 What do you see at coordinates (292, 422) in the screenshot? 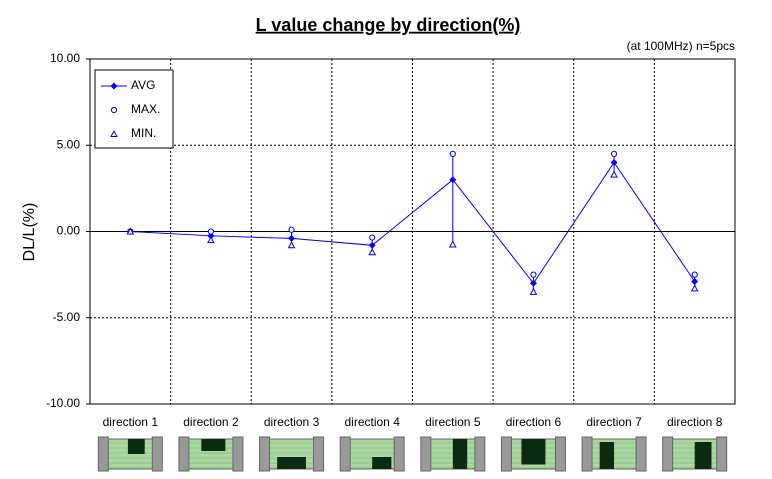
I see `x-tick-label: direction 3` at bounding box center [292, 422].